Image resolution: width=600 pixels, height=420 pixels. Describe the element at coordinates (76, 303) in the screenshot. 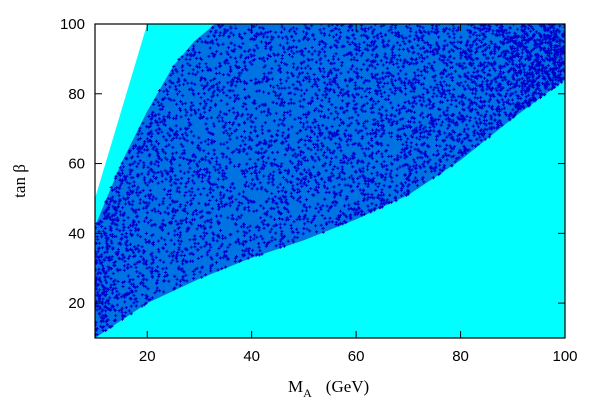

I see `y-tick-label: 20` at that location.